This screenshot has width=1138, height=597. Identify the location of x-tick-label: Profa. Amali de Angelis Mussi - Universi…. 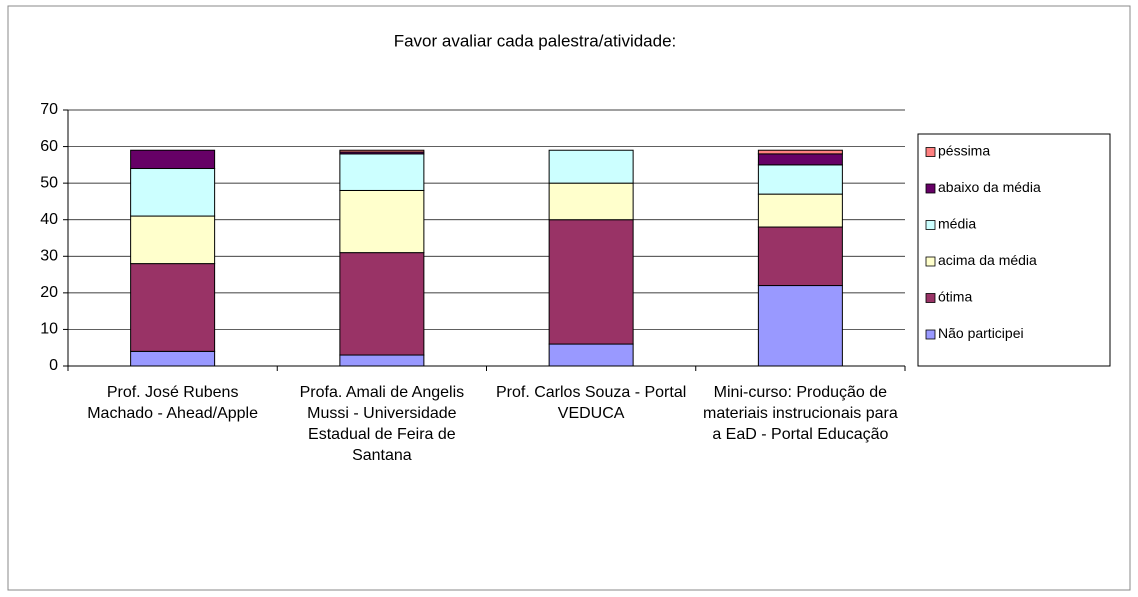
(382, 424).